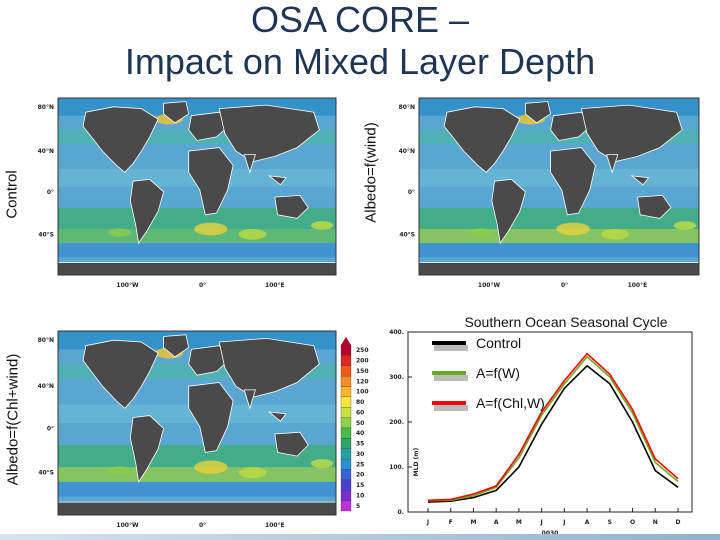 The image size is (720, 540). Describe the element at coordinates (360, 433) in the screenshot. I see `colorbar-label: 40` at that location.